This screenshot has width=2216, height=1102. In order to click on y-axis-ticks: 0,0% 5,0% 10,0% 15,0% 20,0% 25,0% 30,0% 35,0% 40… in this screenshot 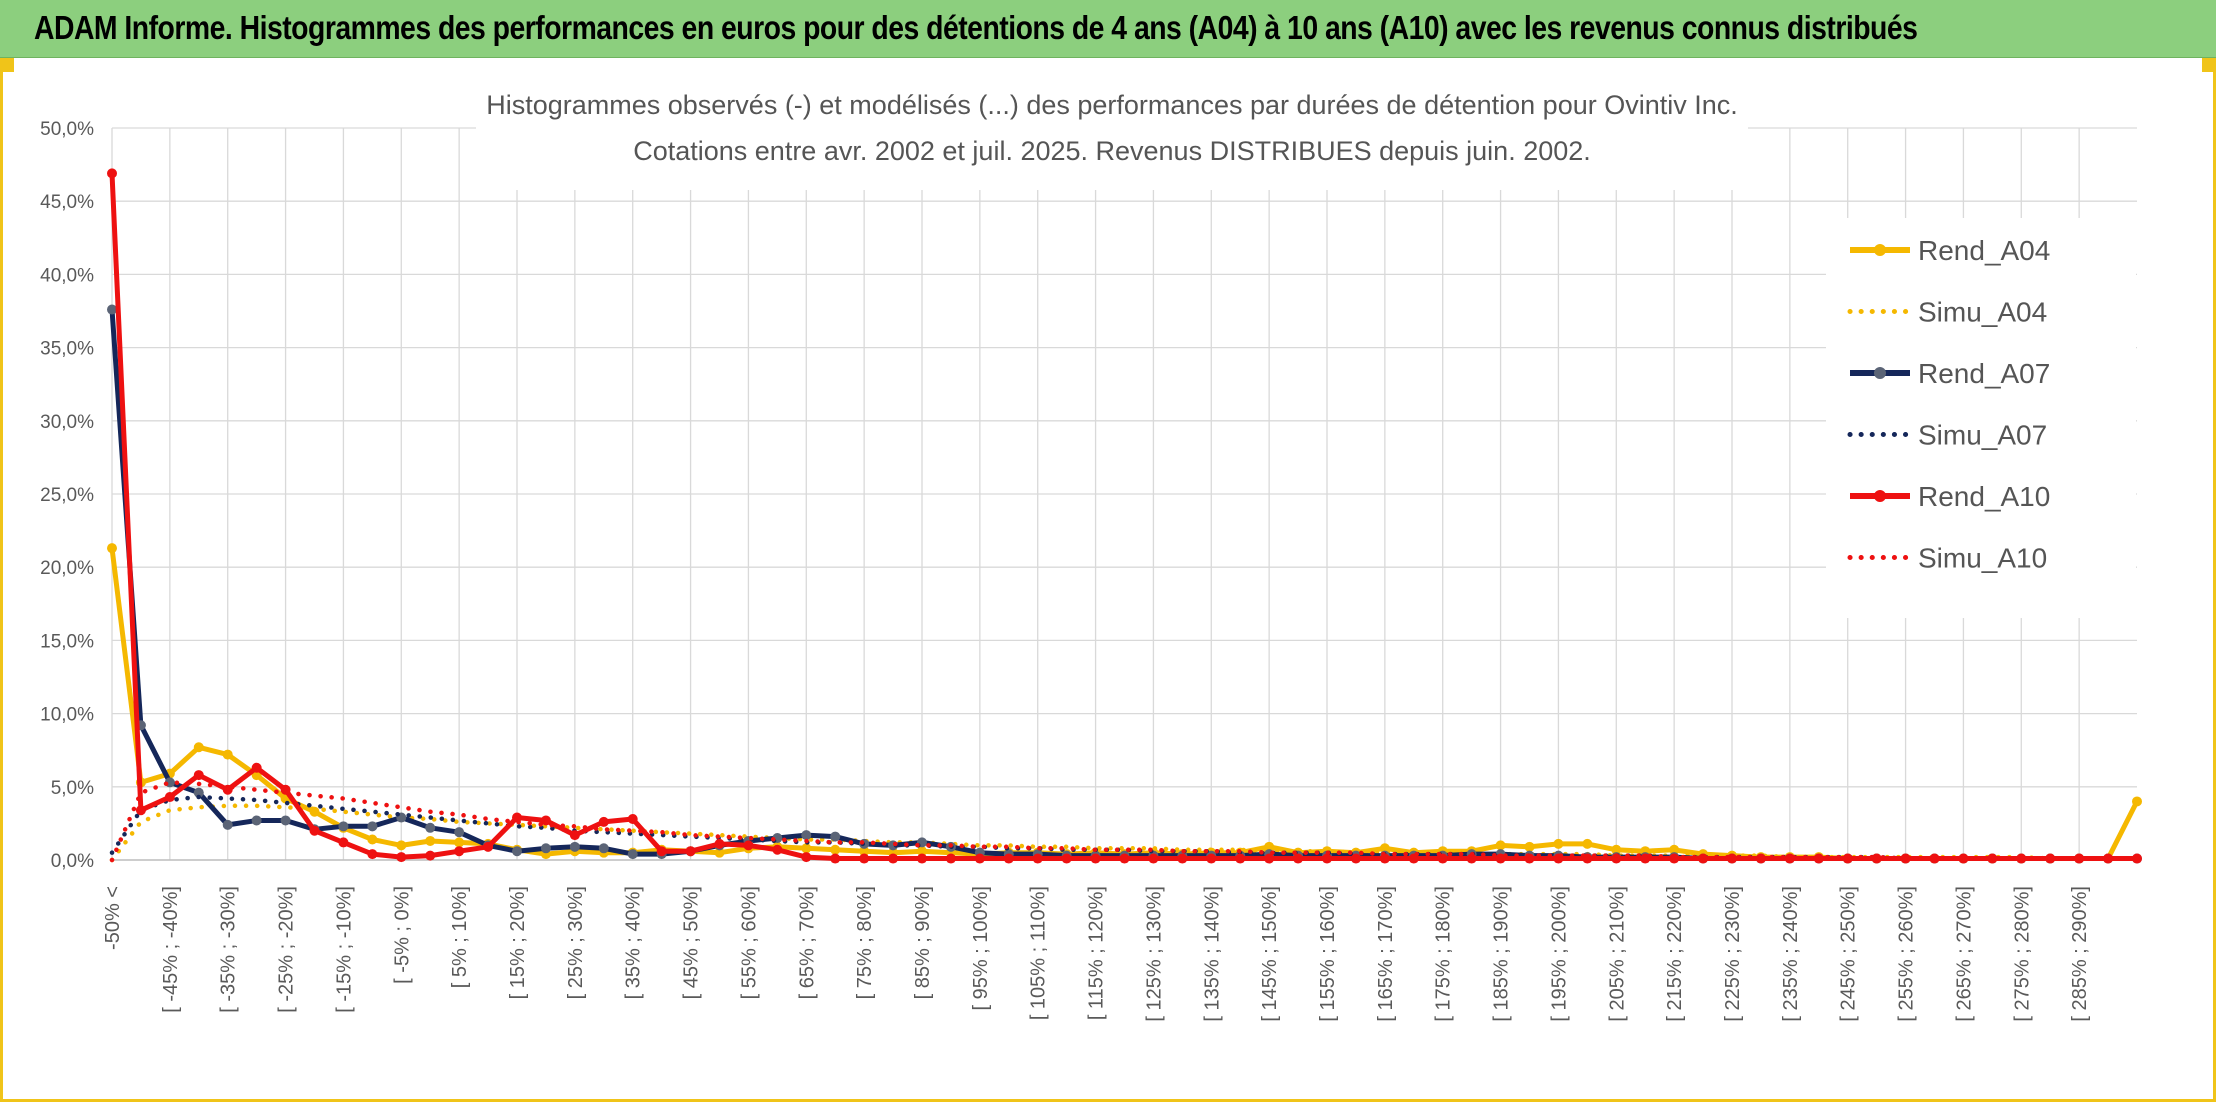, I will do `click(67, 495)`.